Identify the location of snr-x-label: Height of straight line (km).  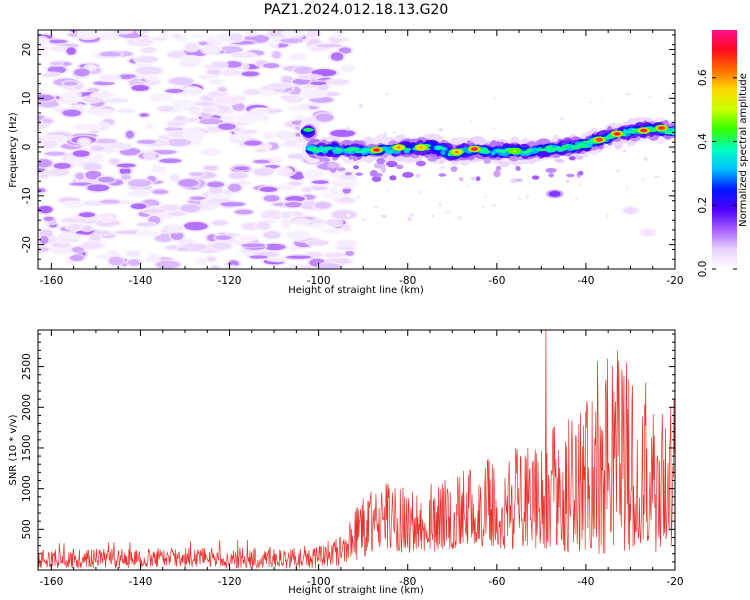
(356, 590).